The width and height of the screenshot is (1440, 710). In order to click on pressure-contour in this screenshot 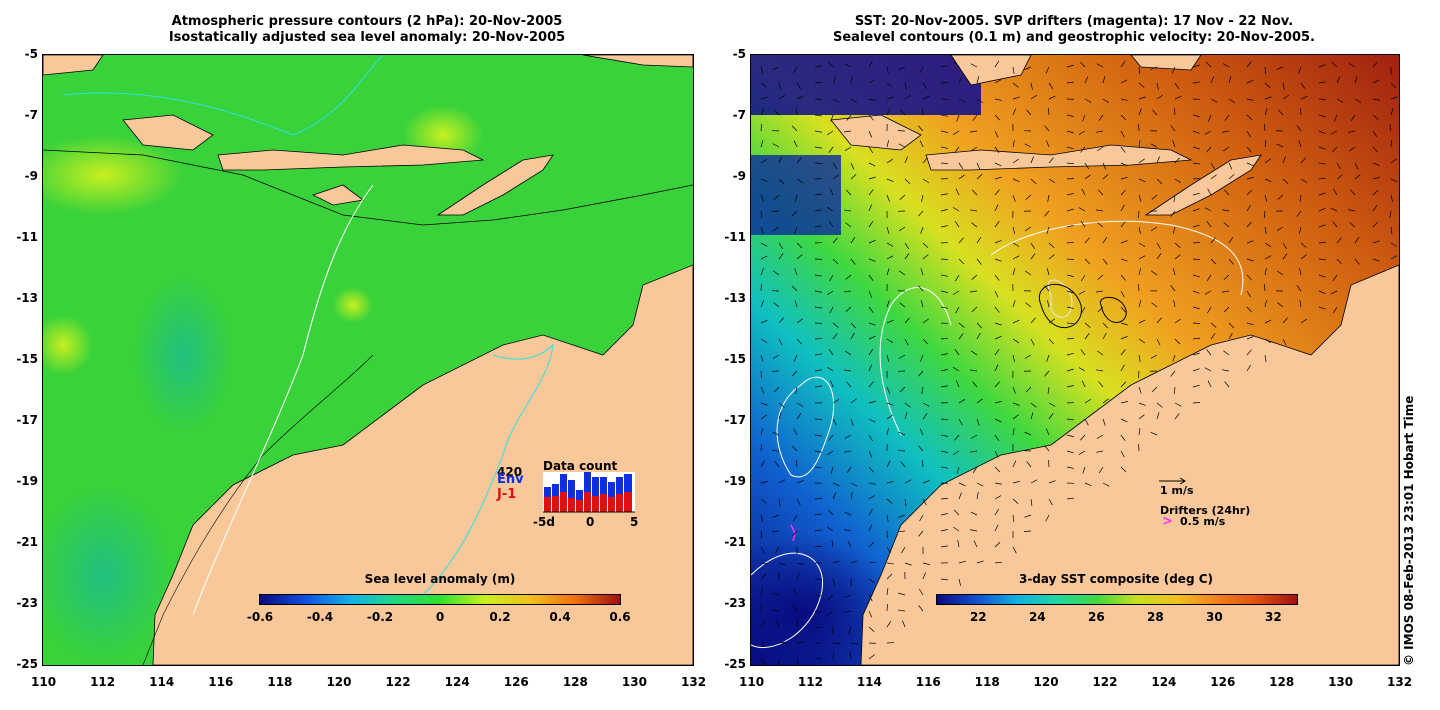, I will do `click(368, 187)`.